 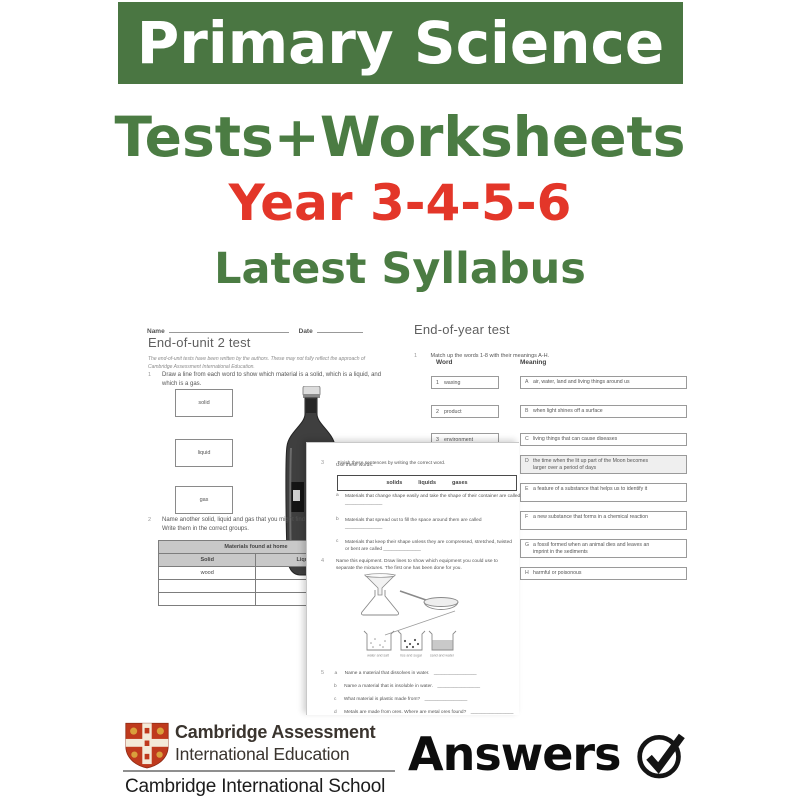 I want to click on materials-table-title-row: Materials found at home, so click(x=256, y=547).